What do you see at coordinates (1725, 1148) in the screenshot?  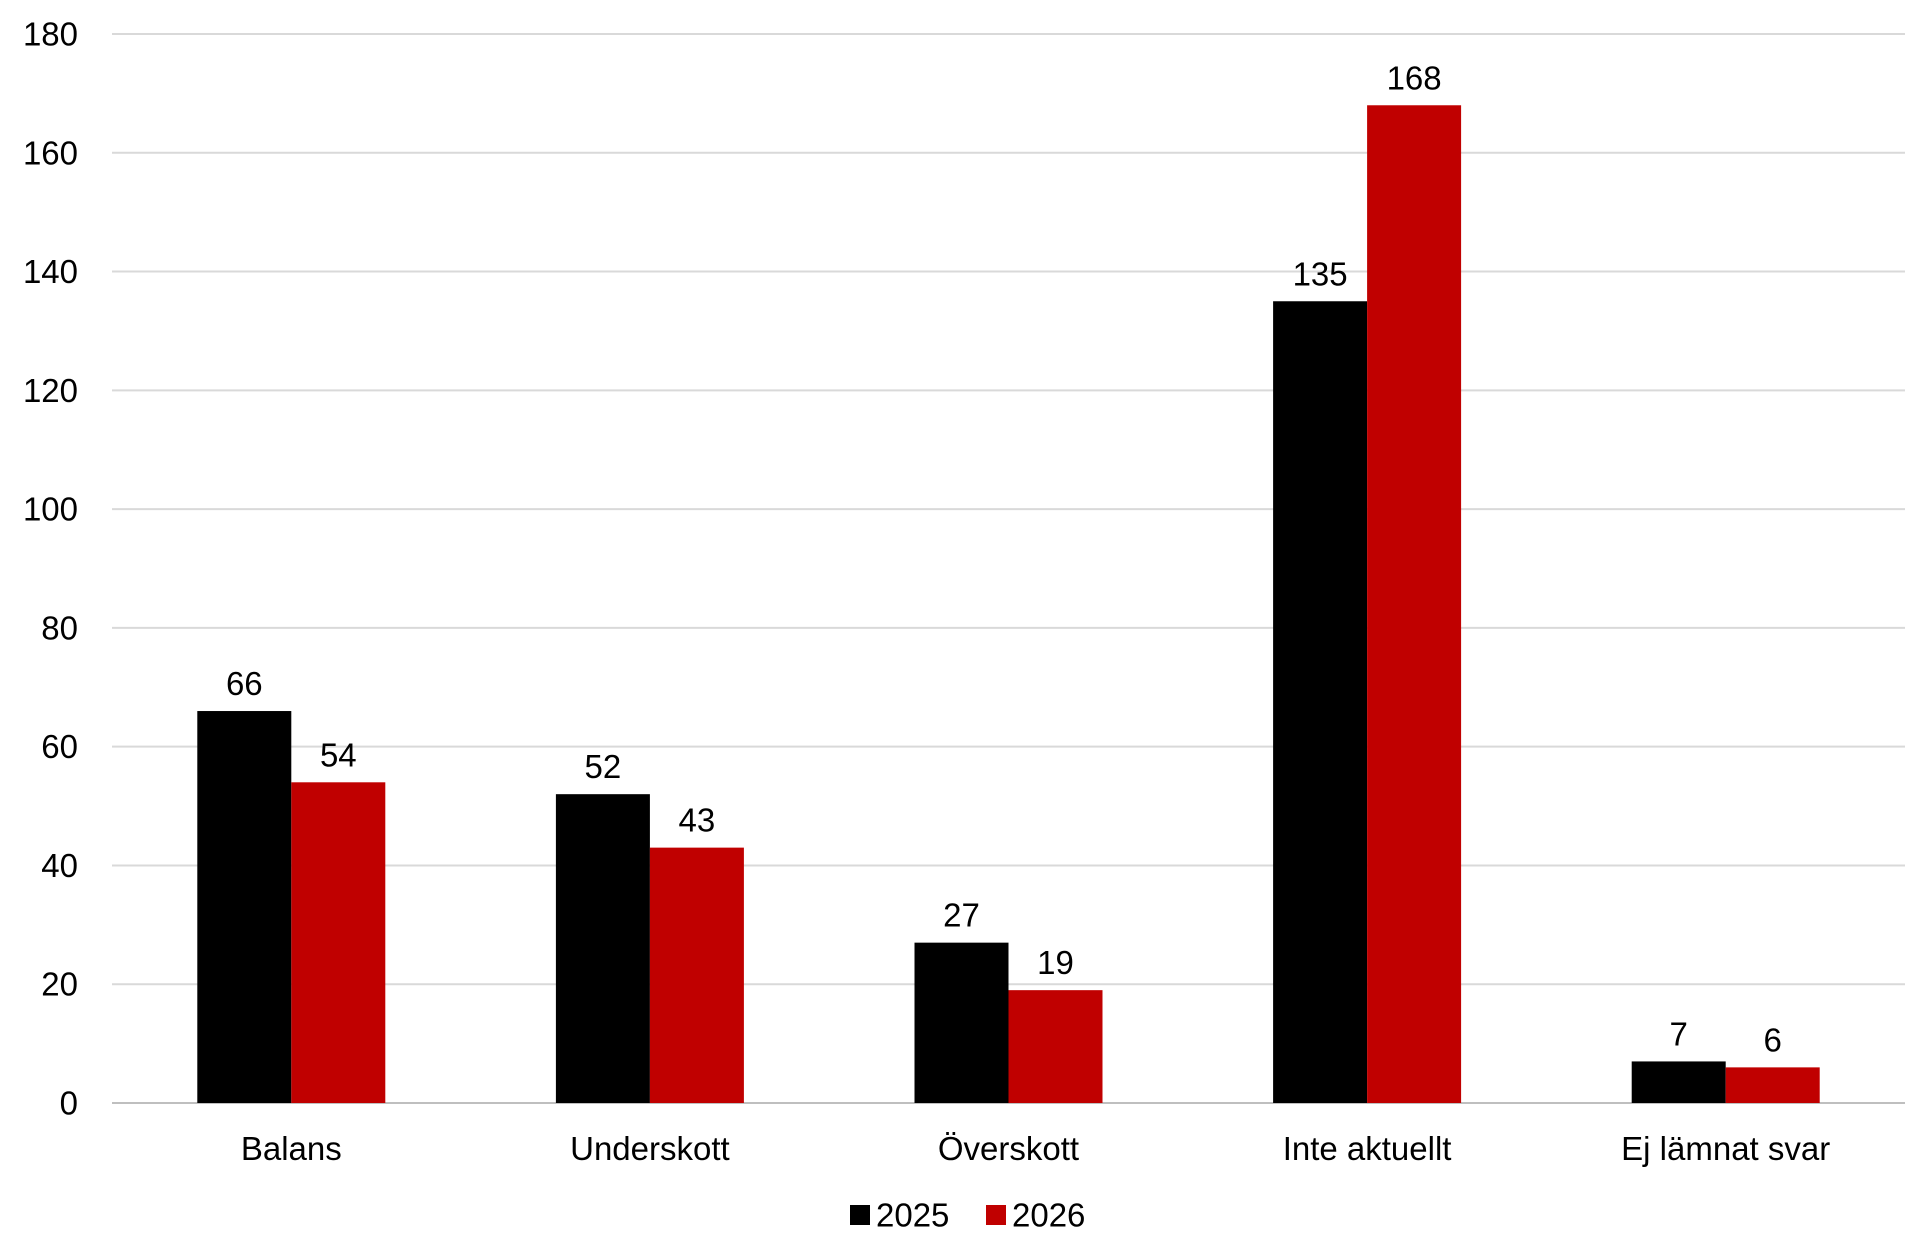 I see `x-category-label: Ej lämnat svar` at bounding box center [1725, 1148].